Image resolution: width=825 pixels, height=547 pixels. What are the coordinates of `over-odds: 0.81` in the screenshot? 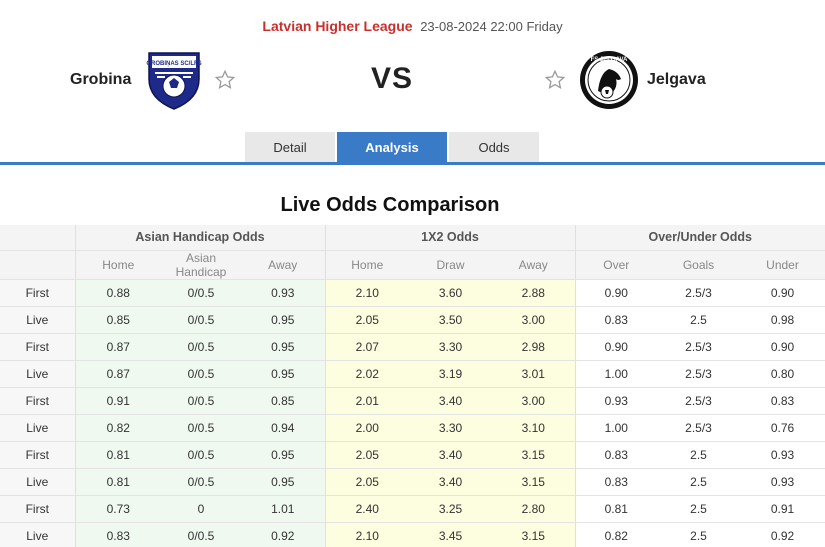 It's located at (615, 509).